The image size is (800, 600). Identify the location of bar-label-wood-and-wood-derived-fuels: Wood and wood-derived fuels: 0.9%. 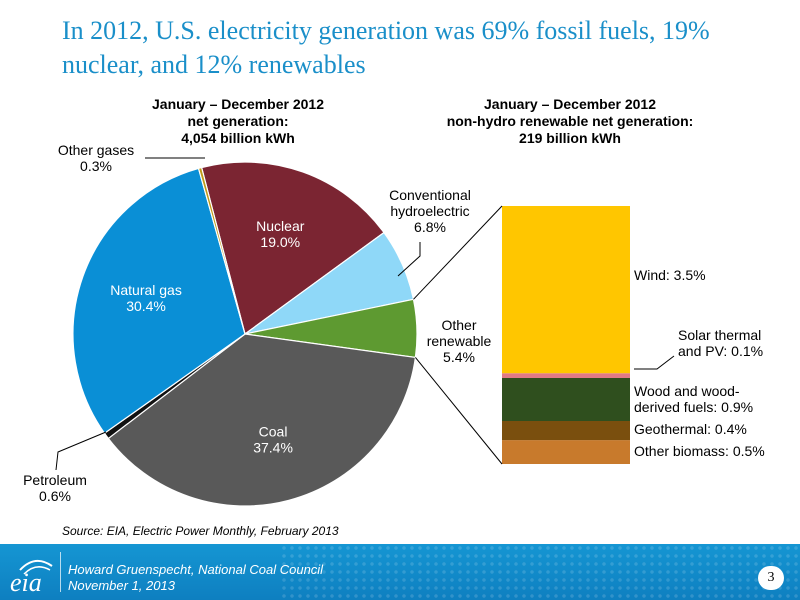
(693, 399).